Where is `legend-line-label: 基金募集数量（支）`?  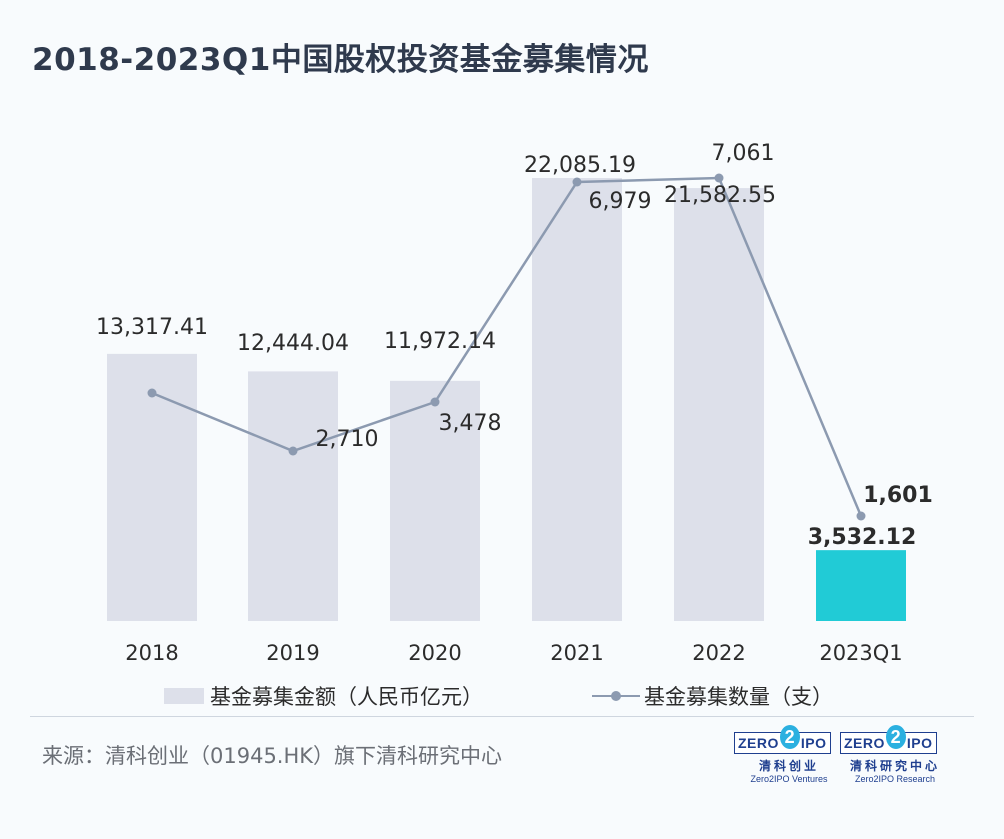 legend-line-label: 基金募集数量（支） is located at coordinates (738, 697).